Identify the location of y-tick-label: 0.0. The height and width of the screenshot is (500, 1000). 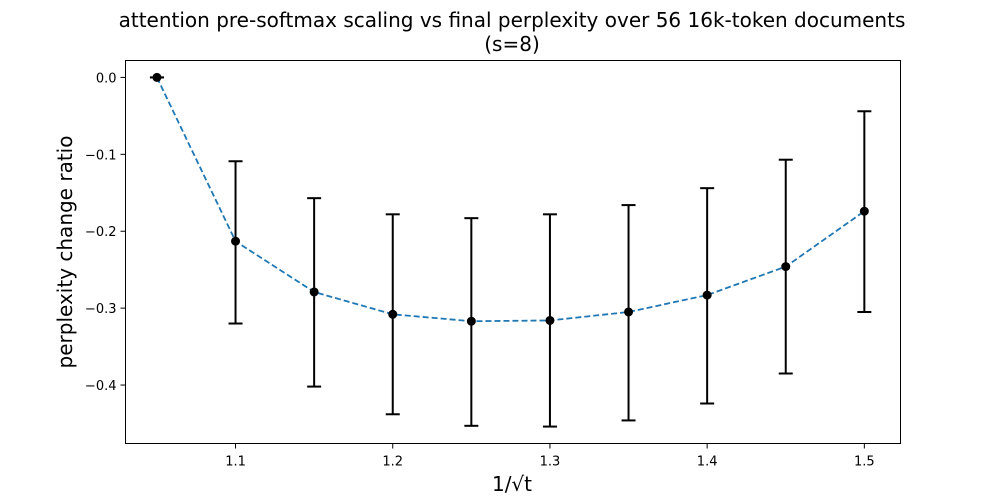
(106, 78).